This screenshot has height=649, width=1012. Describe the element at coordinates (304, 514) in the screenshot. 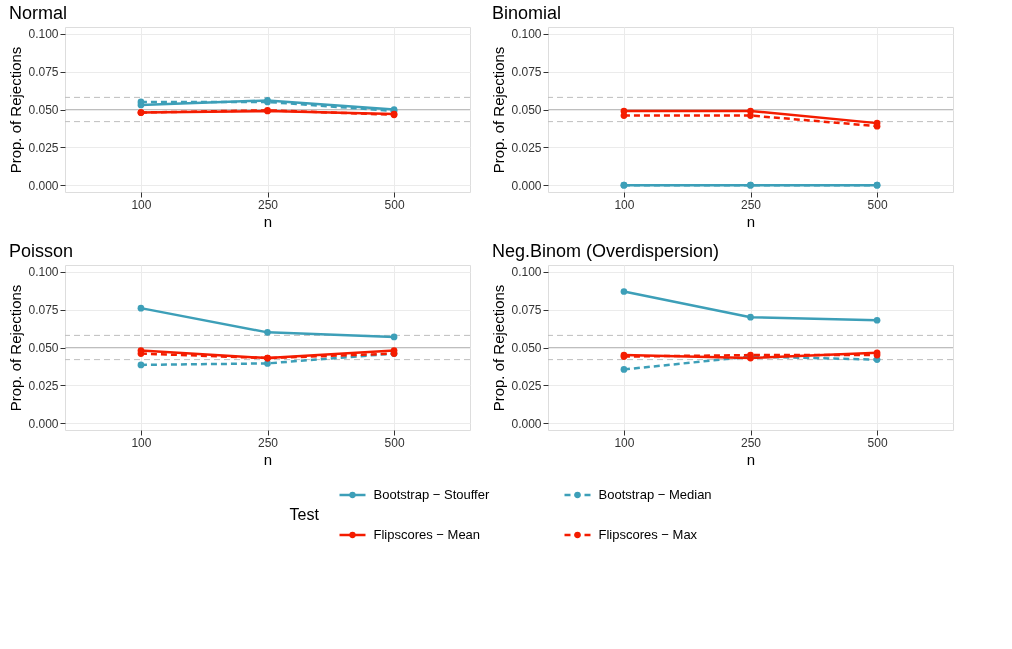

I see `legend-title: Test` at that location.